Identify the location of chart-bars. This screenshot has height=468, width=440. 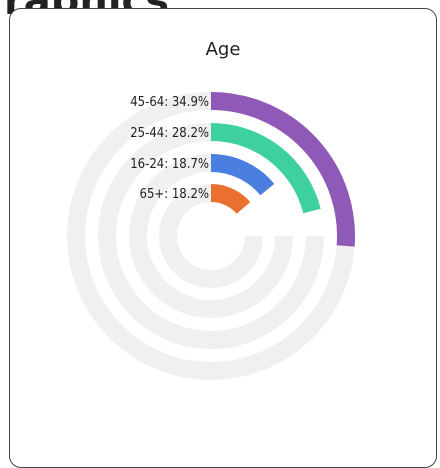
(282, 169).